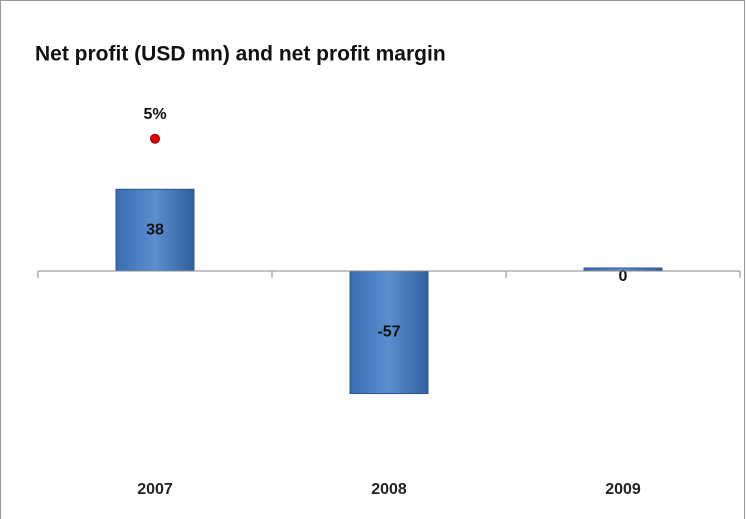 The height and width of the screenshot is (519, 746). I want to click on bar-value-label: -57, so click(388, 331).